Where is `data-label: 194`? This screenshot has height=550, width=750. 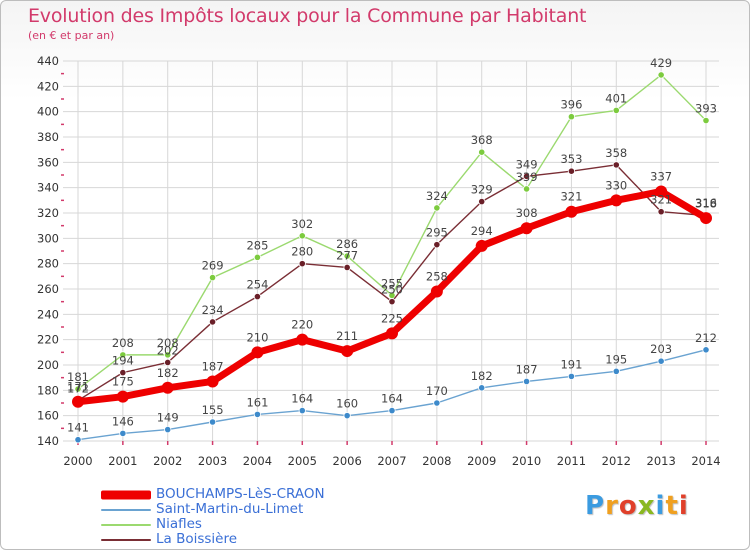 data-label: 194 is located at coordinates (123, 361).